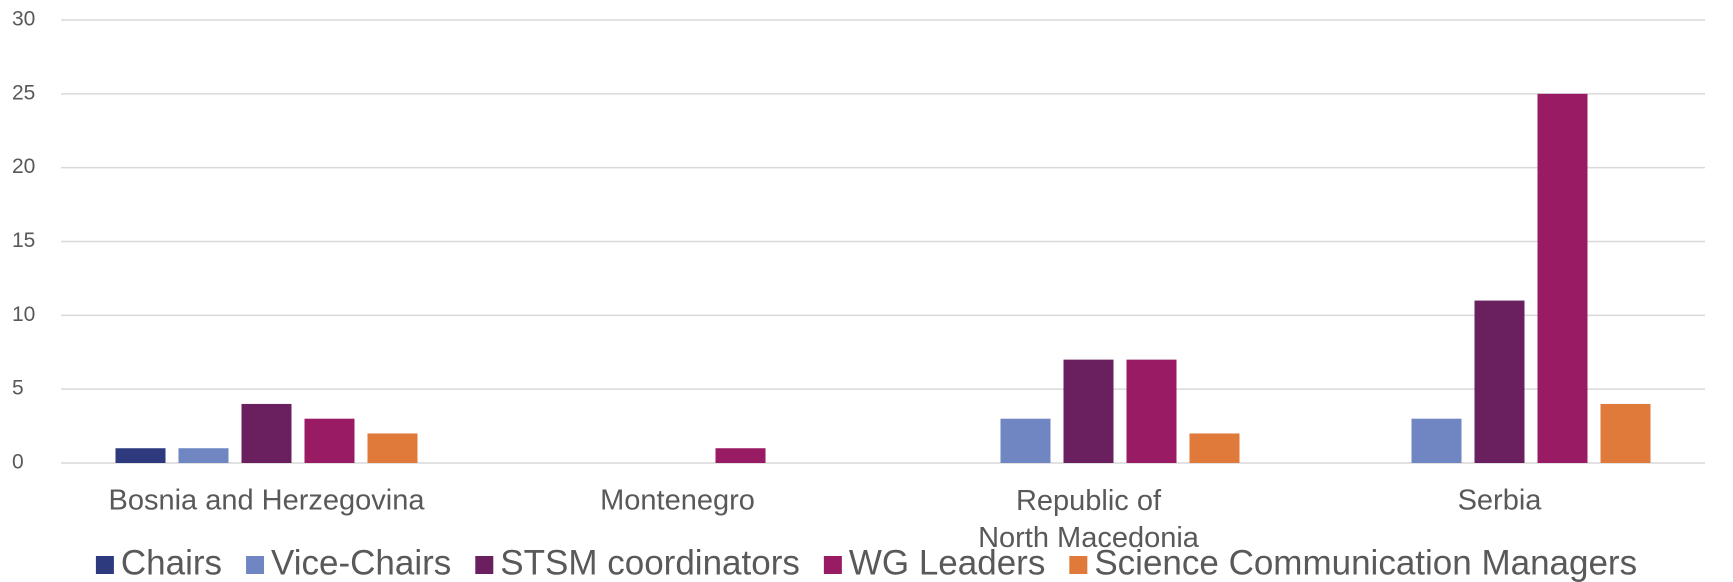 The width and height of the screenshot is (1733, 582). What do you see at coordinates (23, 92) in the screenshot?
I see `y-tick-label: 25` at bounding box center [23, 92].